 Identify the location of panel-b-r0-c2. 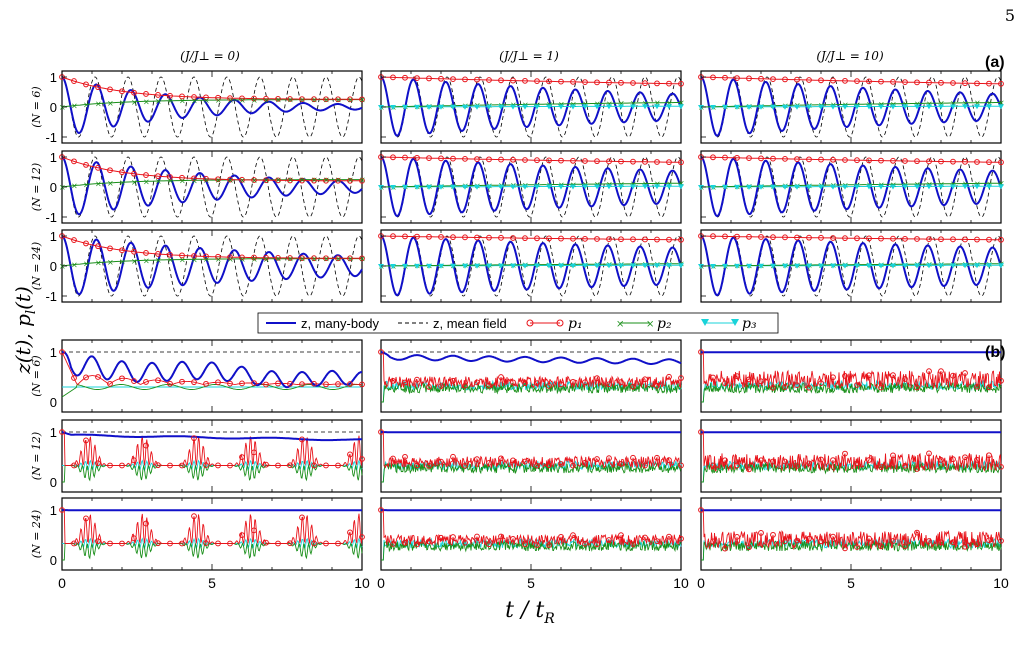
(851, 376).